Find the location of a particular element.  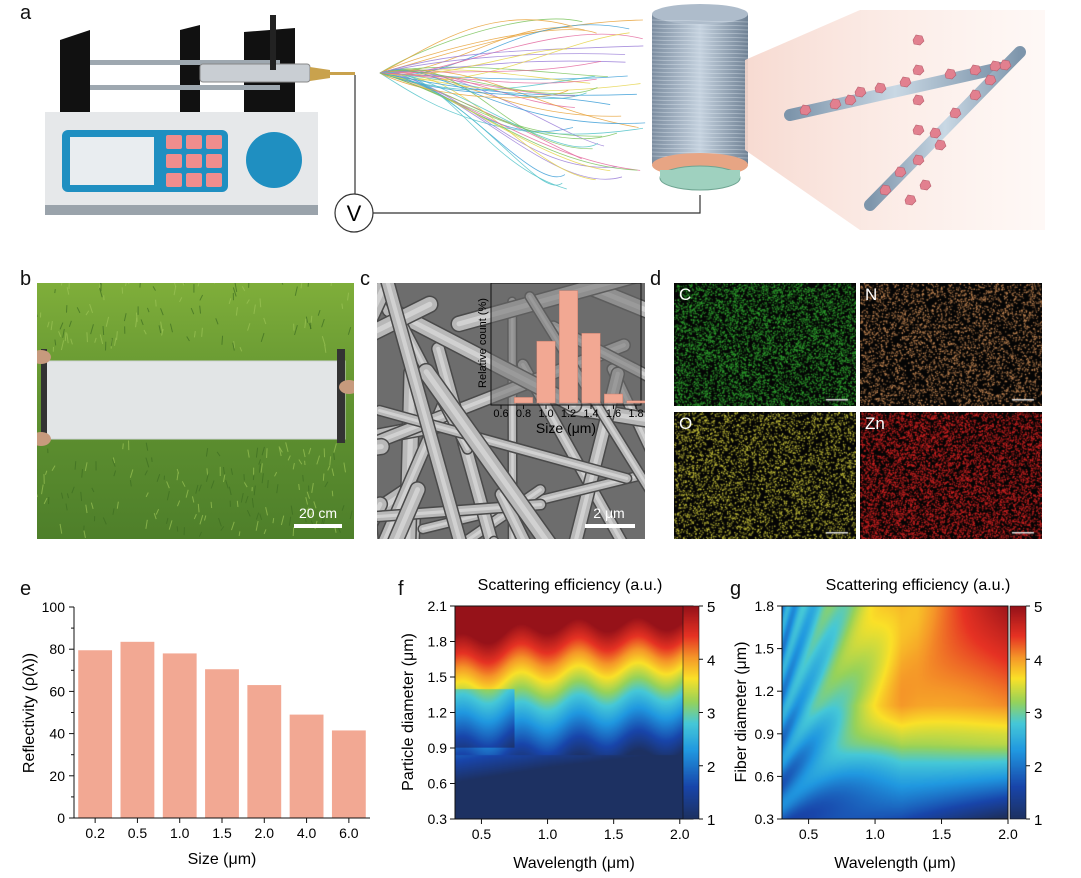

heatmap-g-y-tick-label: 1.8 is located at coordinates (765, 606).